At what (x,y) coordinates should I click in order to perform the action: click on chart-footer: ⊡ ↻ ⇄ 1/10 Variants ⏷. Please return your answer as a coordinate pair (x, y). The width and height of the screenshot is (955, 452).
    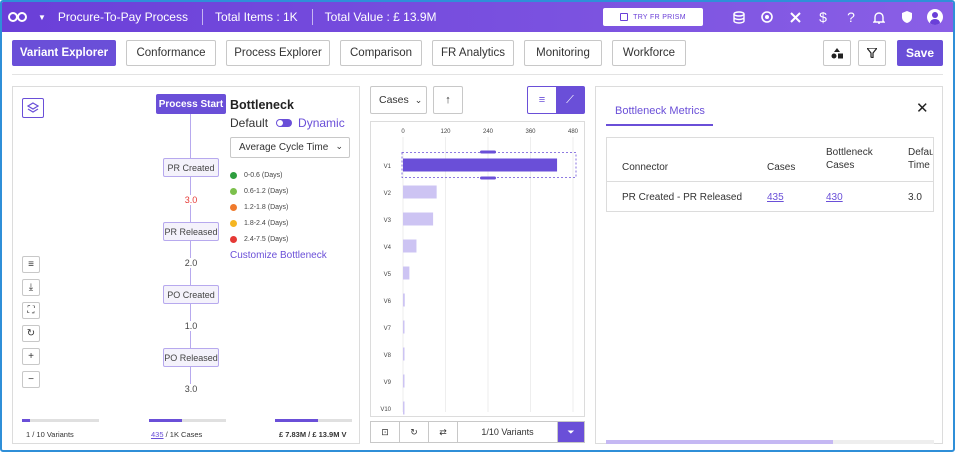
    Looking at the image, I should click on (477, 432).